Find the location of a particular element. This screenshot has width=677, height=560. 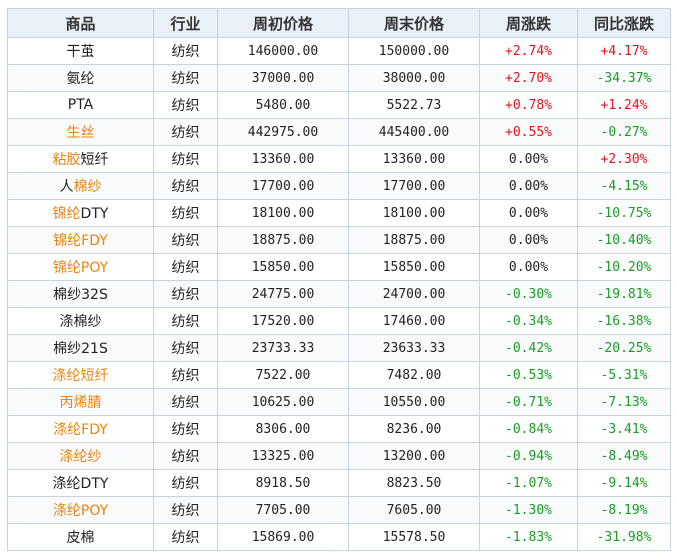

table-row: 锦纶DTY 纺织 18100.00 18100.00 0.00% -10.75% is located at coordinates (339, 213).